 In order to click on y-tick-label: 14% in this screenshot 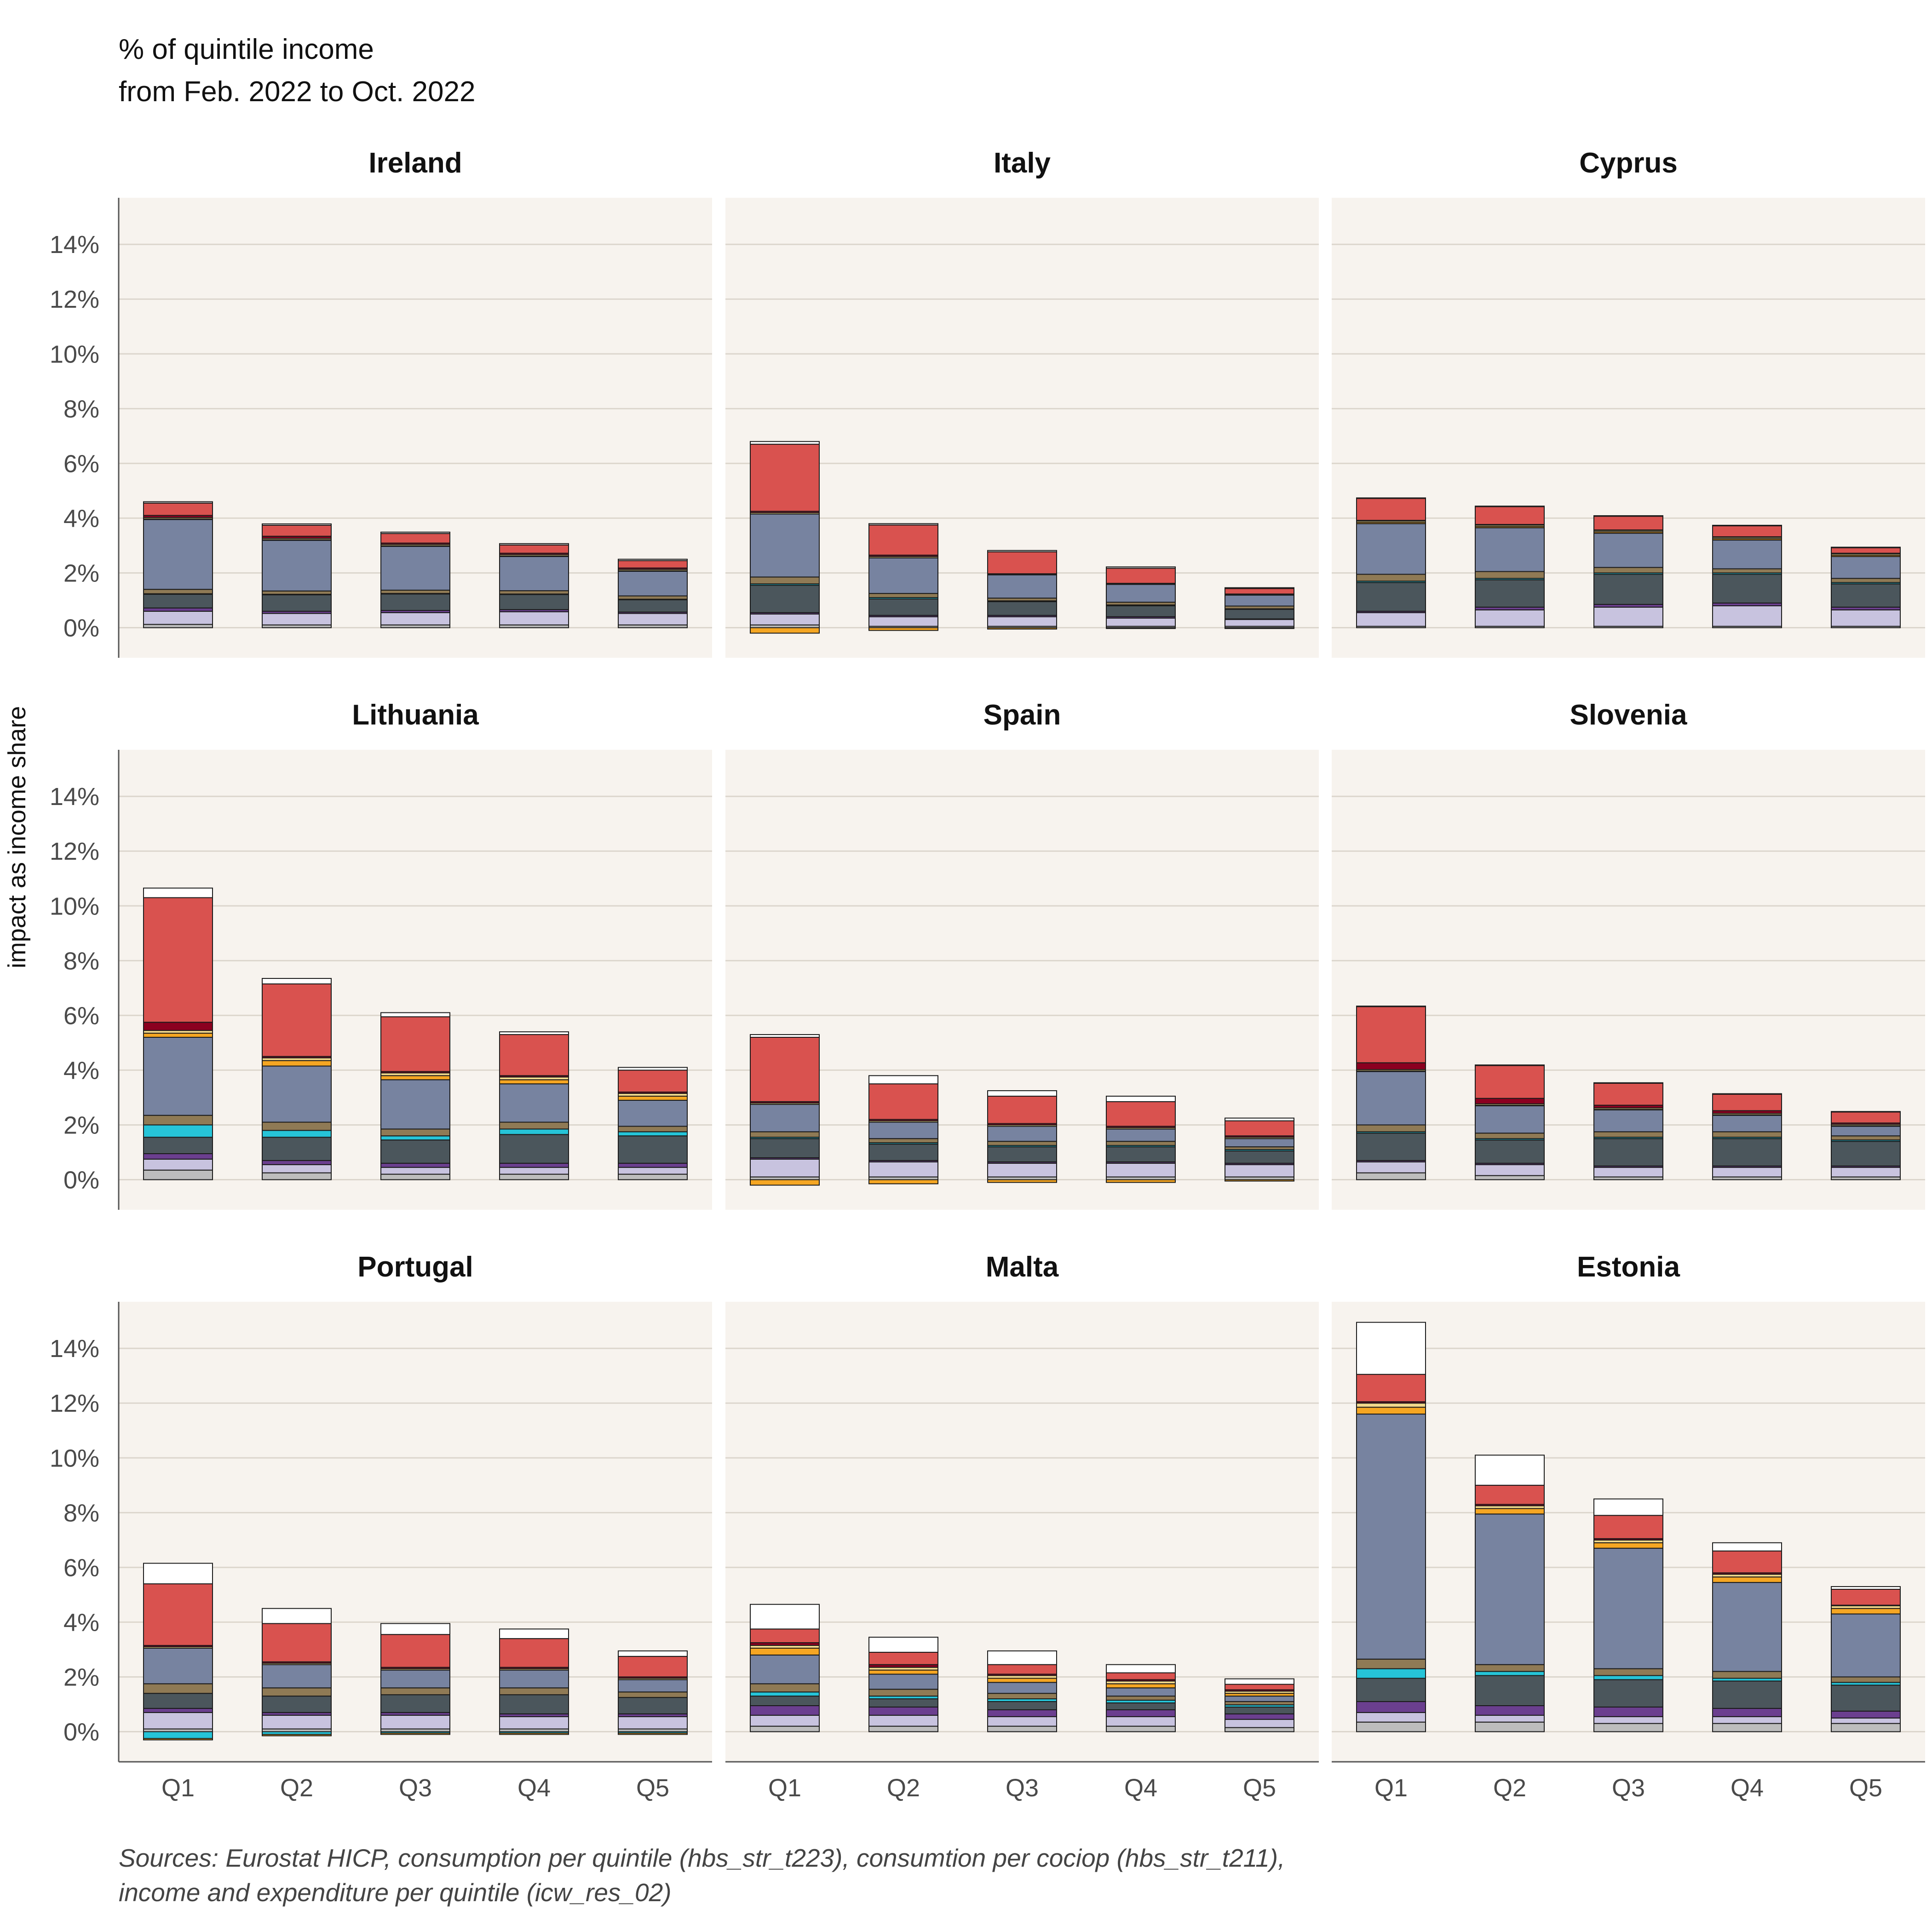, I will do `click(74, 1349)`.